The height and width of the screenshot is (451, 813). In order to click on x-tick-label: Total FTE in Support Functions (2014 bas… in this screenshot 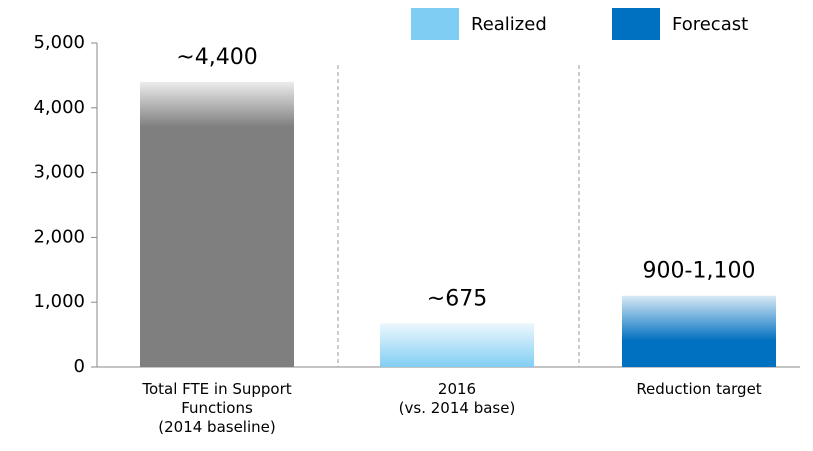, I will do `click(217, 408)`.